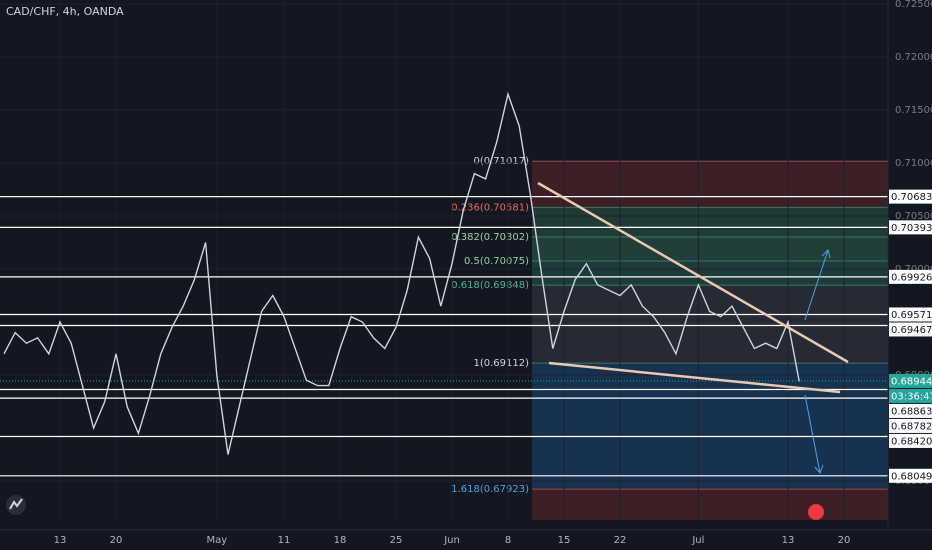 This screenshot has height=550, width=932. Describe the element at coordinates (340, 540) in the screenshot. I see `x-tick-label: 18` at that location.